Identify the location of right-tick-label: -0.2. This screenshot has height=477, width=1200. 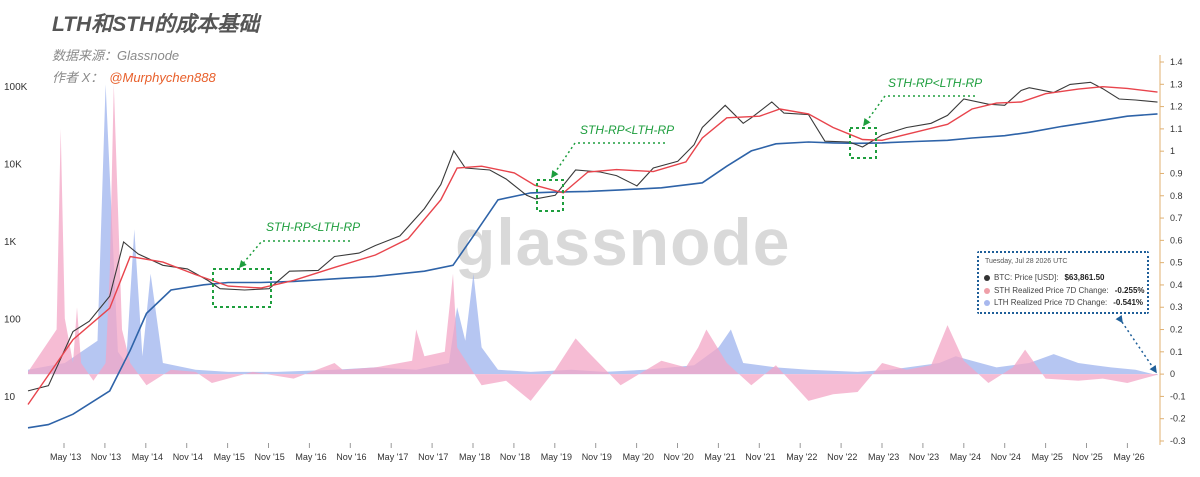
(1178, 419).